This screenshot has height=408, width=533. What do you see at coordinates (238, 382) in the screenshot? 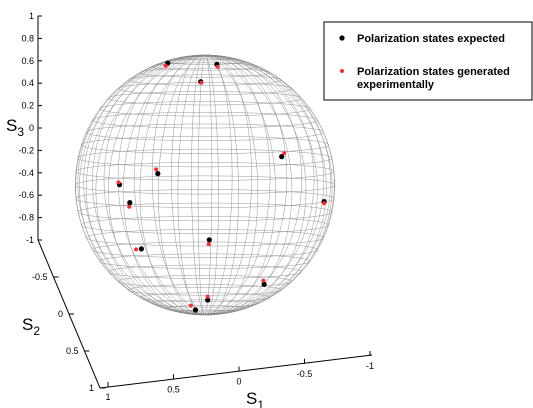
I see `x-tick-label: 0` at bounding box center [238, 382].